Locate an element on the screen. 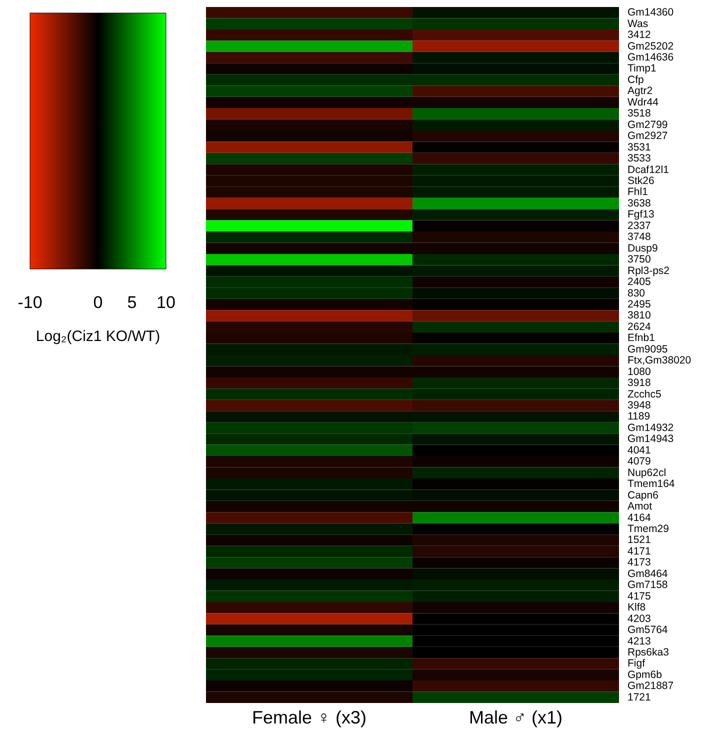  y-tick-label: Nup62cl is located at coordinates (647, 472).